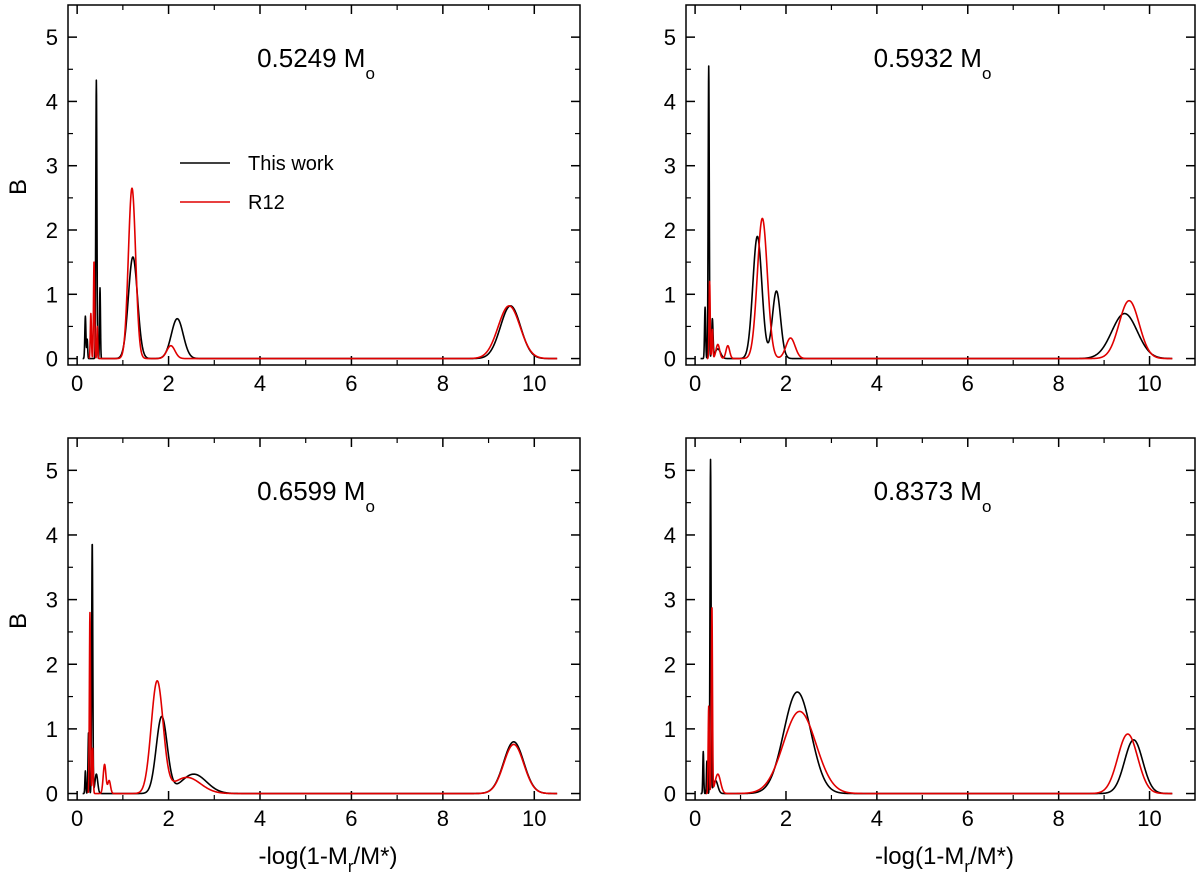  Describe the element at coordinates (933, 496) in the screenshot. I see `panel-title: 0.8373 Mo` at that location.